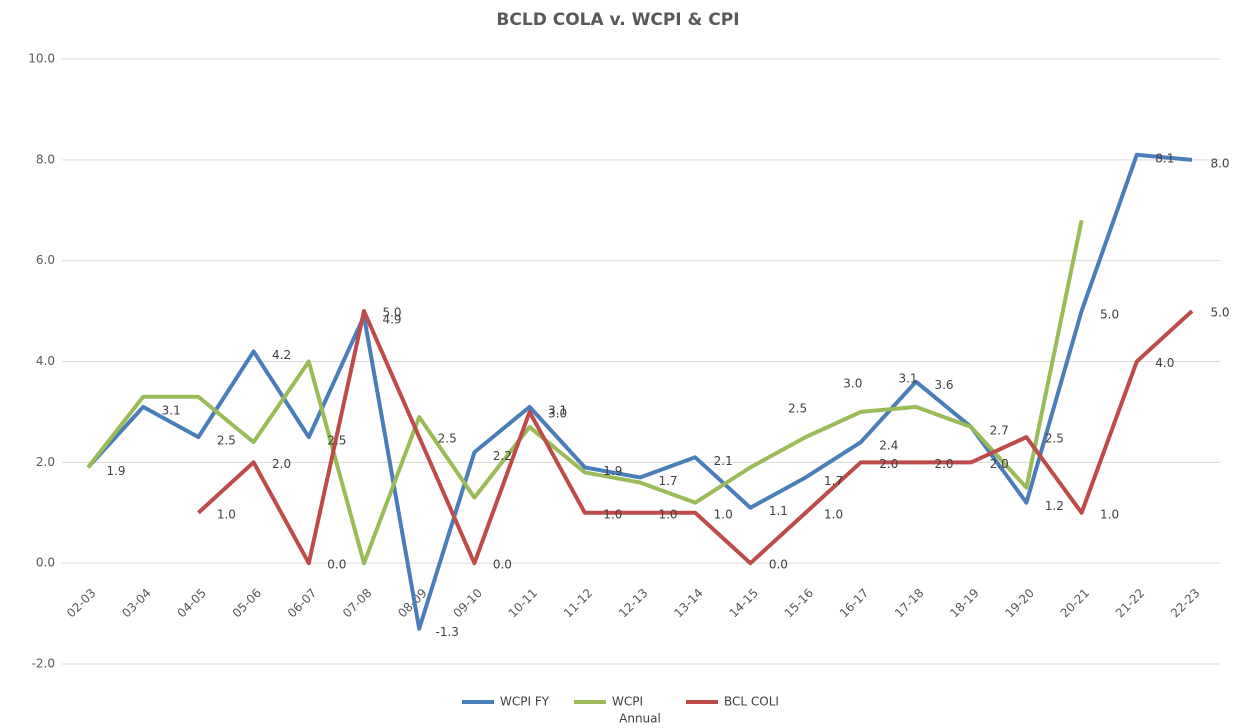 Image resolution: width=1236 pixels, height=728 pixels. What do you see at coordinates (525, 702) in the screenshot?
I see `legend-label: WCPI FY` at bounding box center [525, 702].